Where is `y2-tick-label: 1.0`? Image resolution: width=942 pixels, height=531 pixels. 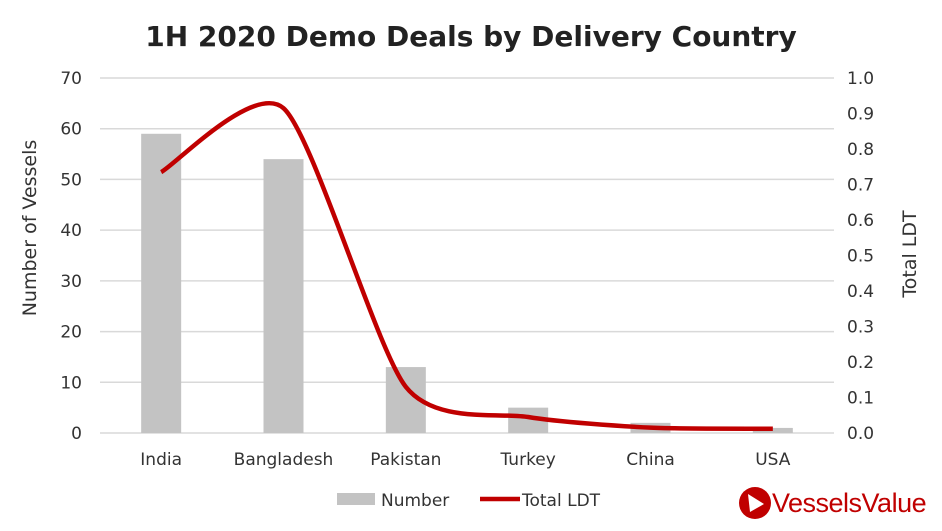 y2-tick-label: 1.0 is located at coordinates (860, 79).